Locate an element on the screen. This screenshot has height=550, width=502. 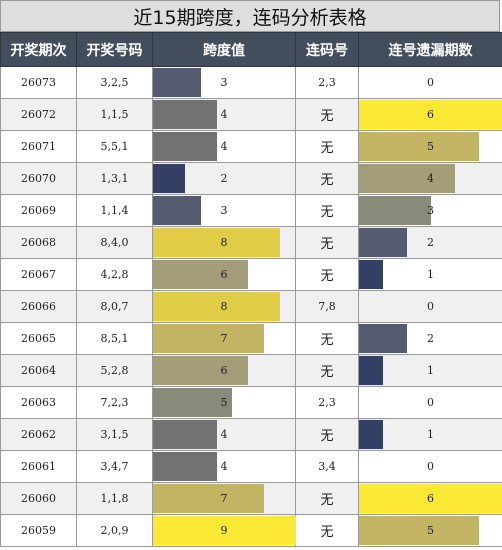
issue-cell: 26064 is located at coordinates (38, 370).